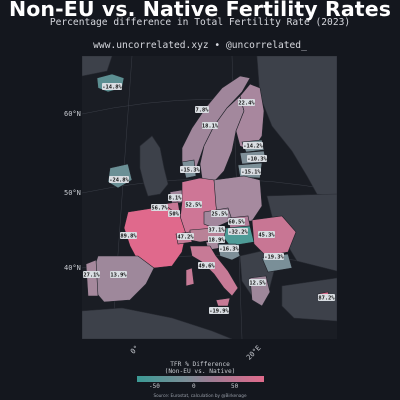 The image size is (400, 400). I want to click on legend-tick-50: 50, so click(235, 386).